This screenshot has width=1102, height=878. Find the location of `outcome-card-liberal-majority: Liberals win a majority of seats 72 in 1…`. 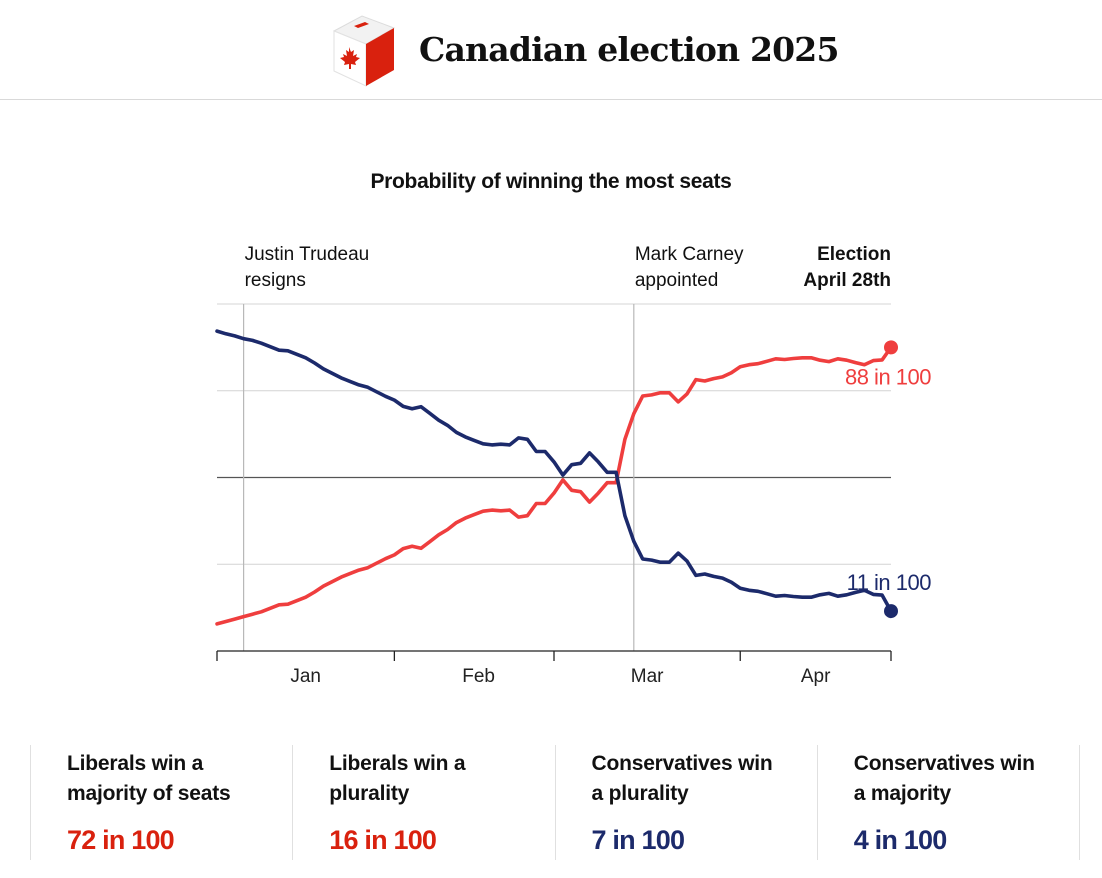

outcome-card-liberal-majority: Liberals win a majority of seats 72 in 1… is located at coordinates (161, 802).